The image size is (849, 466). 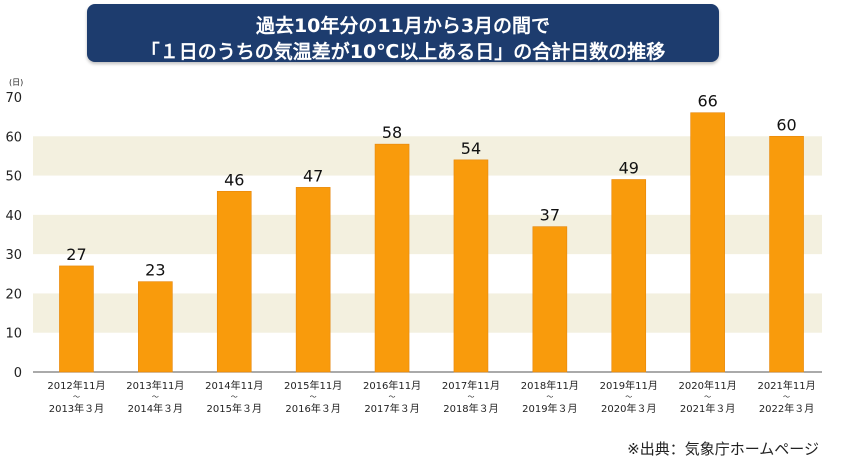 What do you see at coordinates (13, 177) in the screenshot?
I see `y-tick-label: 50` at bounding box center [13, 177].